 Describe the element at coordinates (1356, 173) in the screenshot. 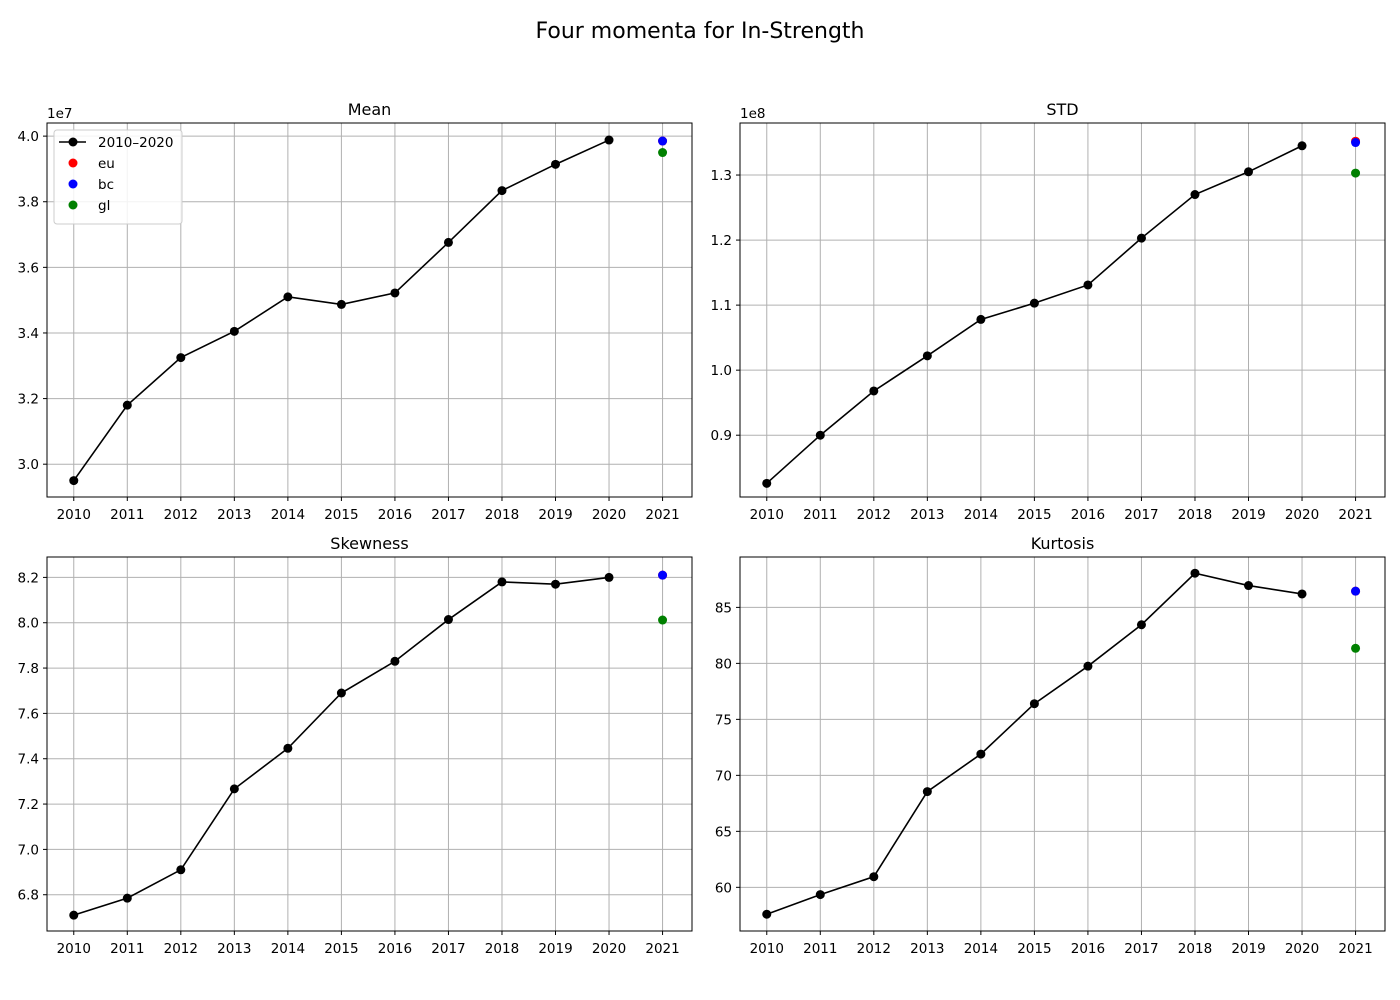

I see `std-point-gl` at that location.